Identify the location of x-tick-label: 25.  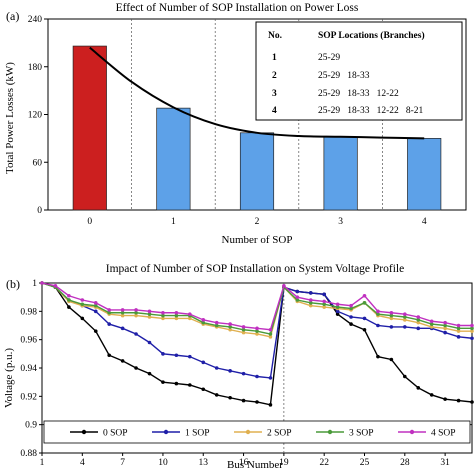
(365, 463).